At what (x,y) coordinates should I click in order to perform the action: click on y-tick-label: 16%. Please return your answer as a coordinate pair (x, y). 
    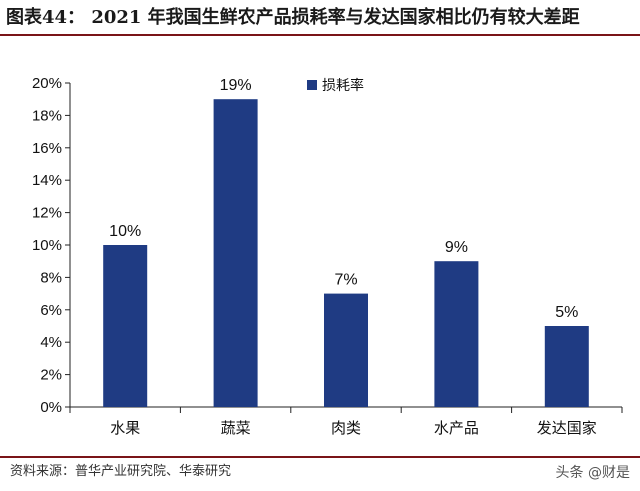
    Looking at the image, I should click on (47, 148).